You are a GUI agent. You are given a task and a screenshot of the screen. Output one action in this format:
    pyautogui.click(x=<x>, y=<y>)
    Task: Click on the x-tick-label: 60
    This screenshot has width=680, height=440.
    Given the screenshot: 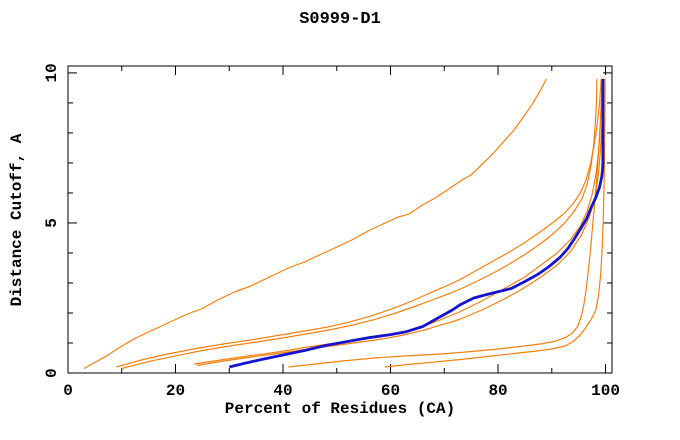 What is the action you would take?
    pyautogui.click(x=390, y=391)
    